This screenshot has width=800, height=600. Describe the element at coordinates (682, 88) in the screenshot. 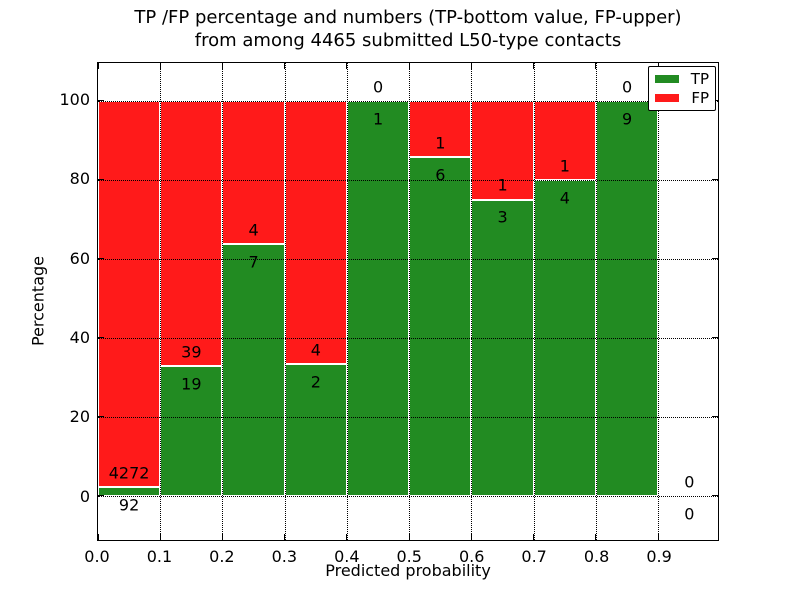

I see `legend: TP FP` at that location.